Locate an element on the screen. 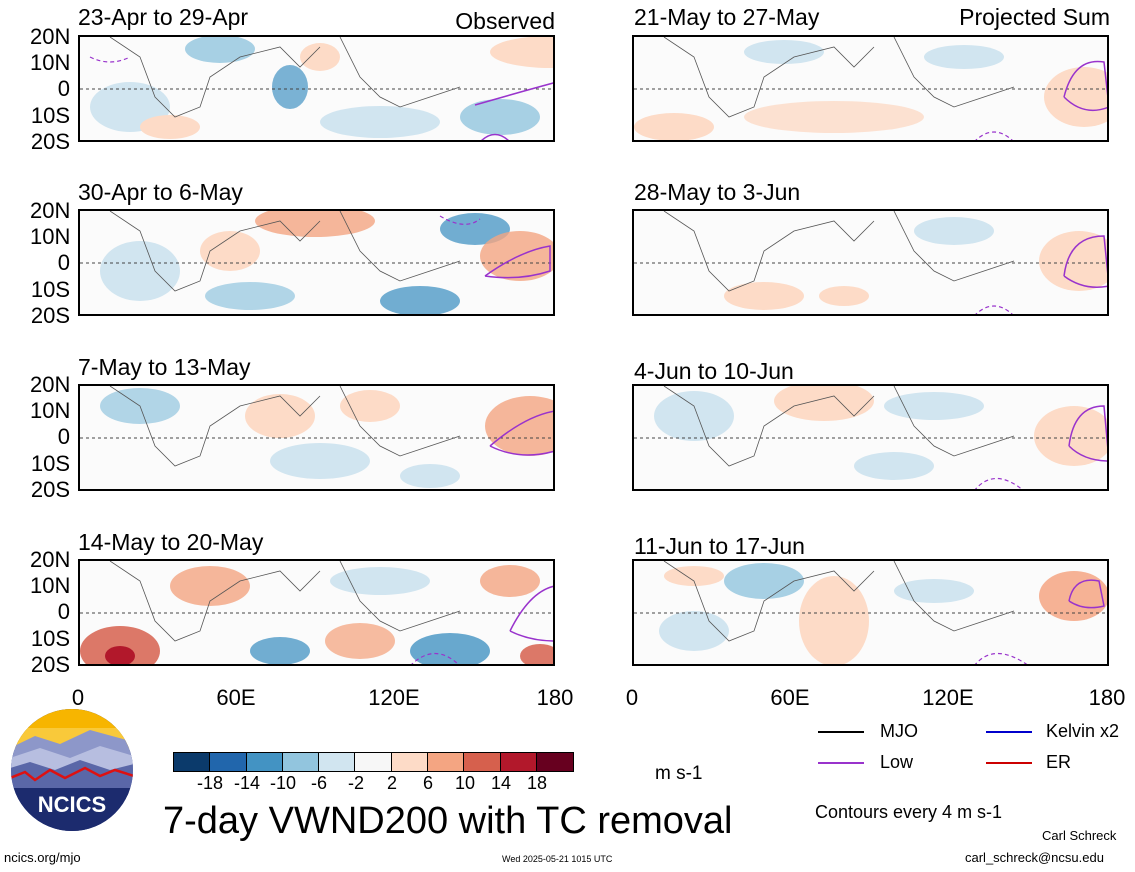 The width and height of the screenshot is (1135, 872). footer-author: Carl Schreck is located at coordinates (1079, 835).